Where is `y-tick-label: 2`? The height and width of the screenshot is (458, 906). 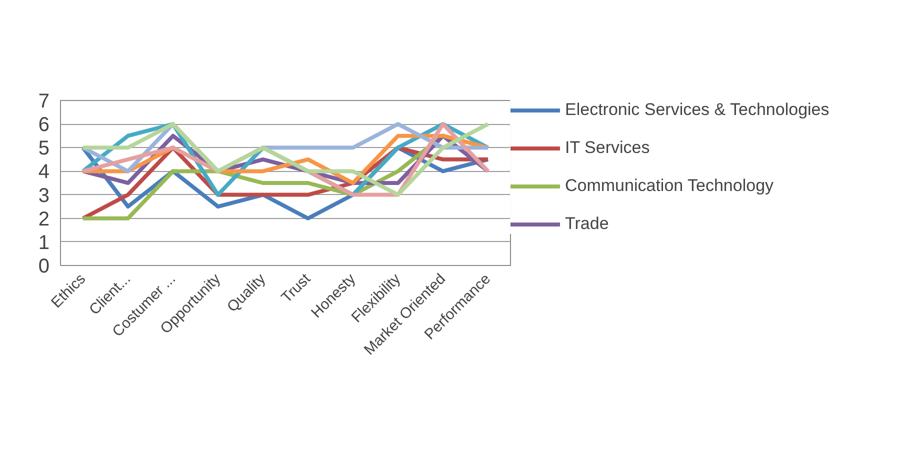 y-tick-label: 2 is located at coordinates (44, 219).